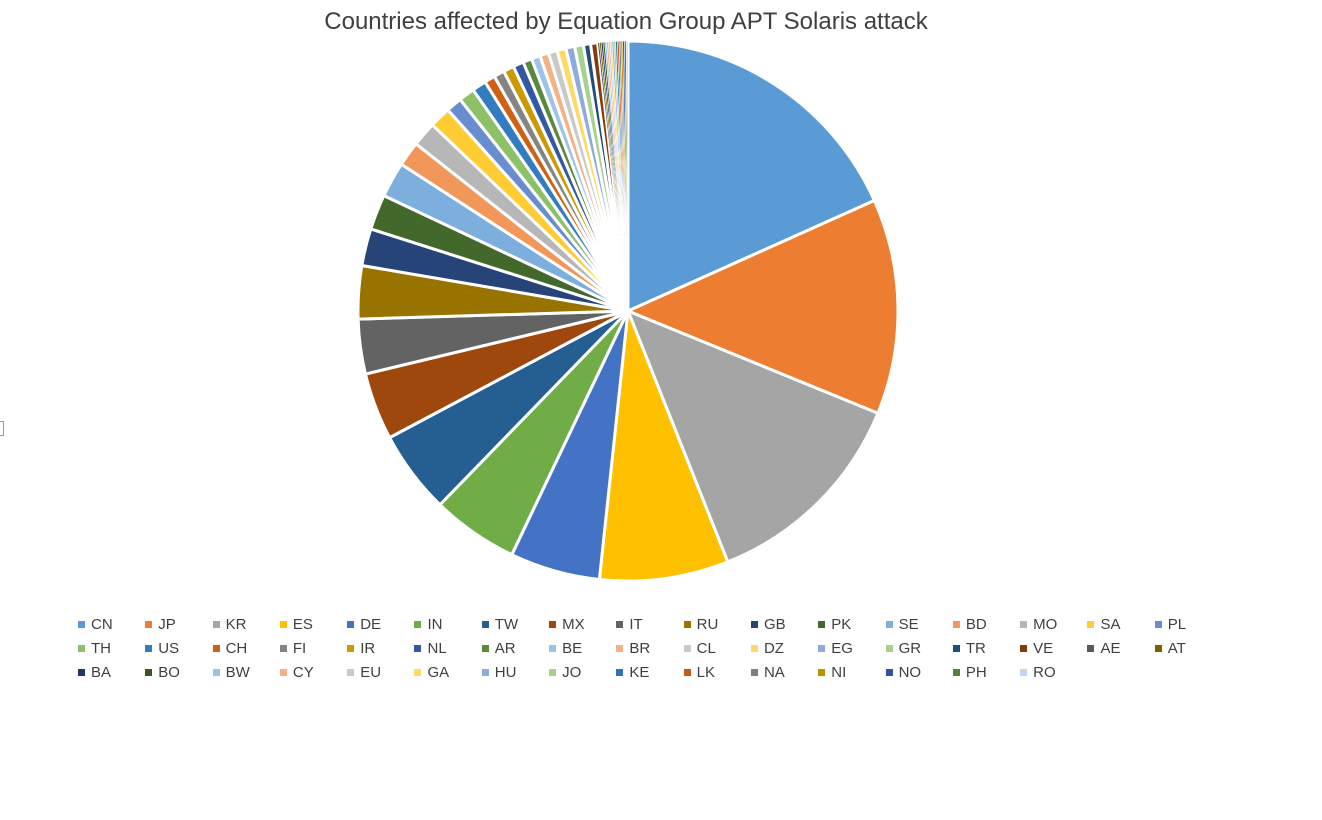 This screenshot has width=1322, height=820. I want to click on legend-item-ro: RO, so click(1053, 672).